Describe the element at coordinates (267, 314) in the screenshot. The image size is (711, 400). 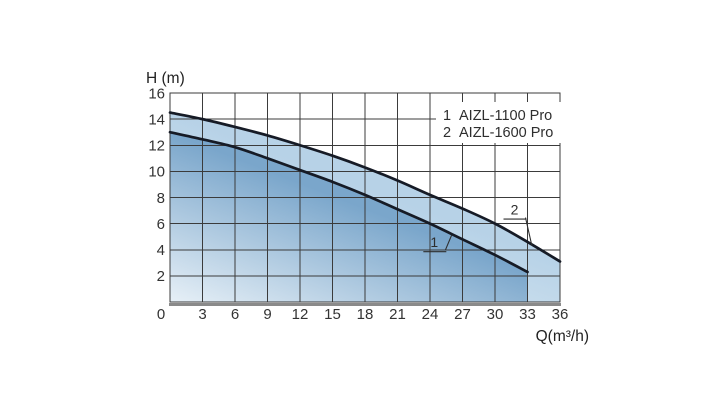
I see `x-tick-label: 9` at that location.